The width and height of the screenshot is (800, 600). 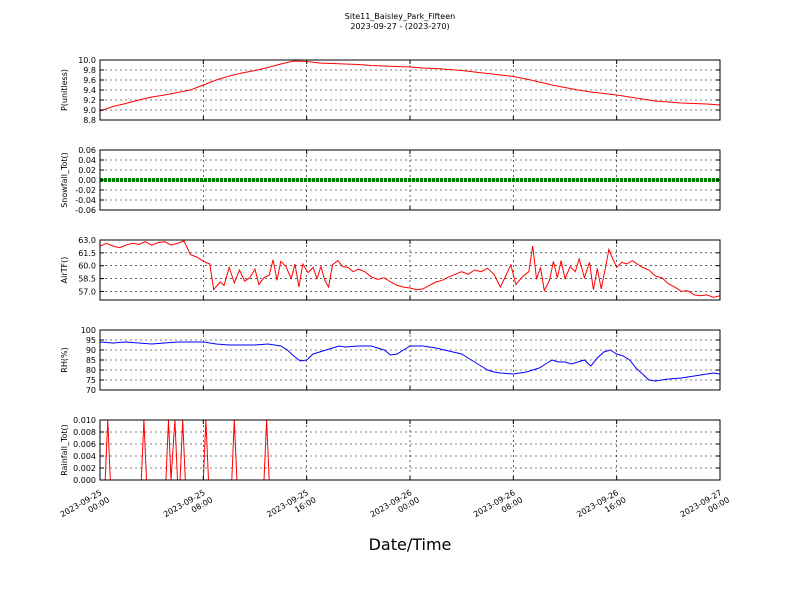 I want to click on panel-3: 63.0 61.5 60.0 58.5 57.0 AirTF(), so click(x=390, y=268).